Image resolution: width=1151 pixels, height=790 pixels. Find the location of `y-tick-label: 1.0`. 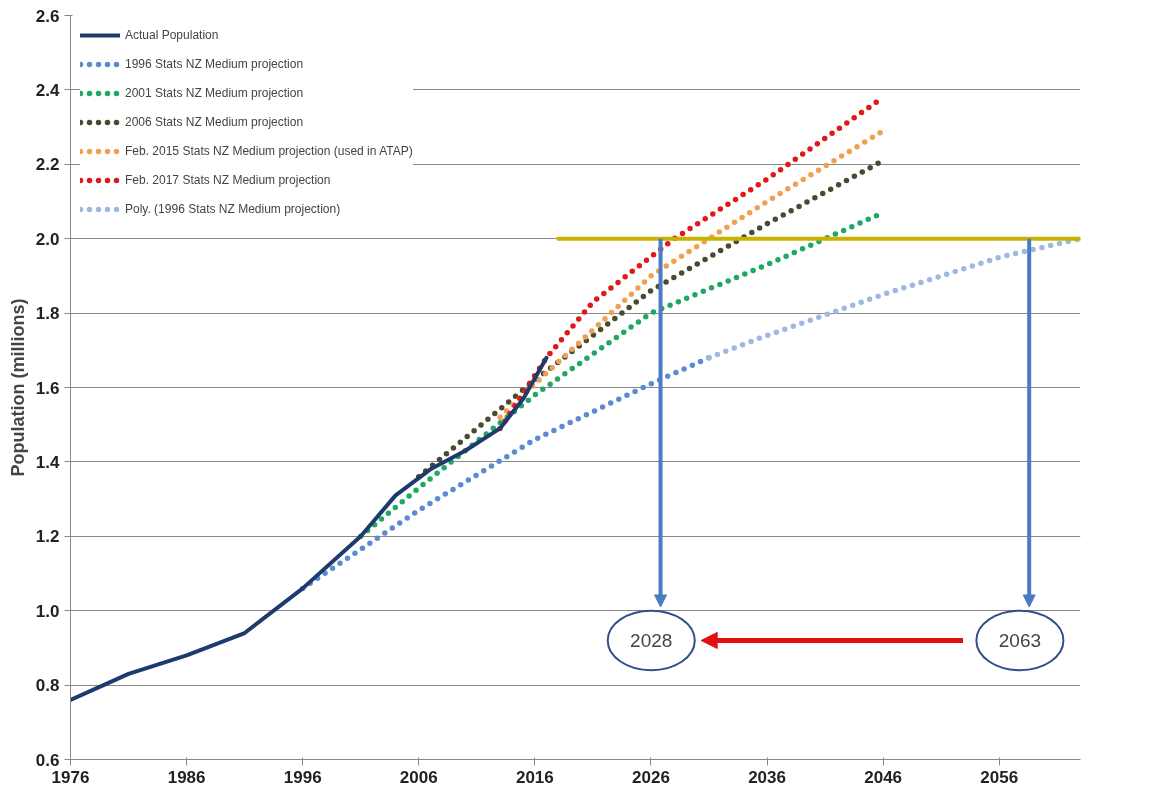

y-tick-label: 1.0 is located at coordinates (47, 611).